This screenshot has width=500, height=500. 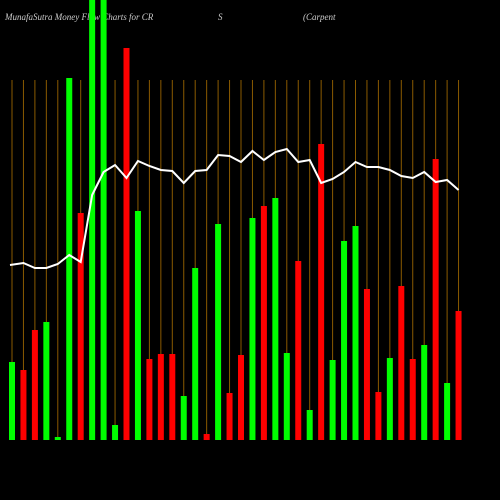 What do you see at coordinates (319, 17) in the screenshot?
I see `title-part: (Carpent` at bounding box center [319, 17].